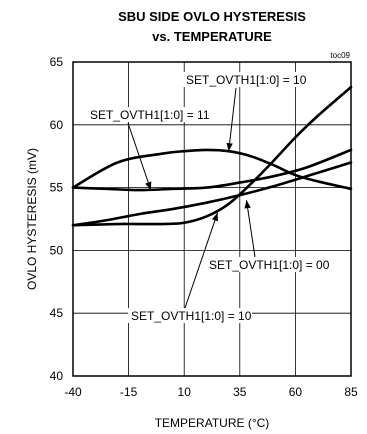 This screenshot has width=367, height=434. Describe the element at coordinates (351, 392) in the screenshot. I see `x-tick-label: 85` at that location.